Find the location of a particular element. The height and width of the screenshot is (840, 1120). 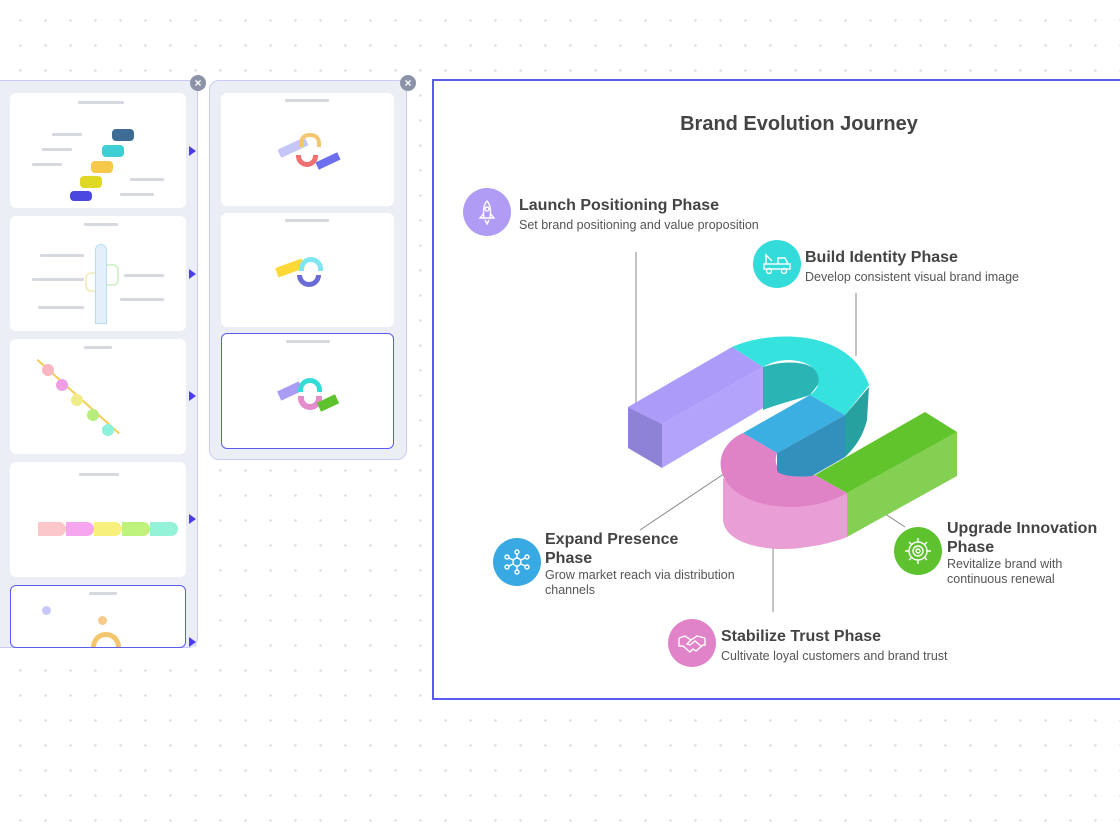

segment-launch-end is located at coordinates (645, 437).